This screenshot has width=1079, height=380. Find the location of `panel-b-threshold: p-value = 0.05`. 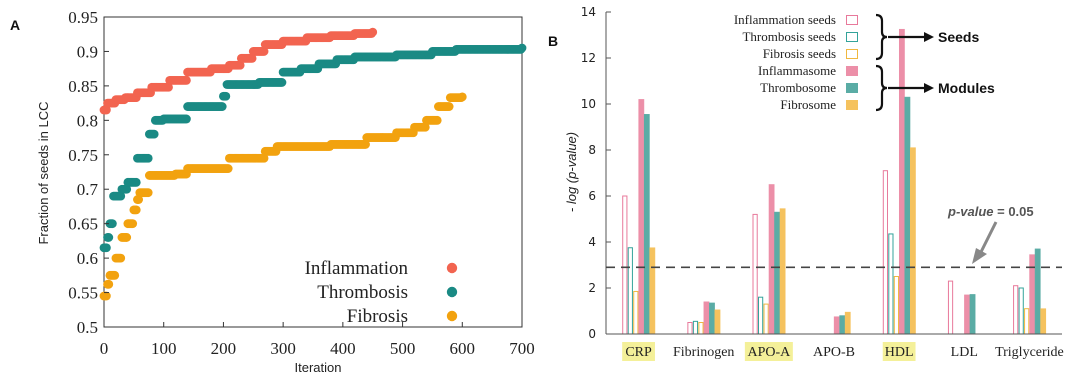

panel-b-threshold: p-value = 0.05 is located at coordinates (834, 236).